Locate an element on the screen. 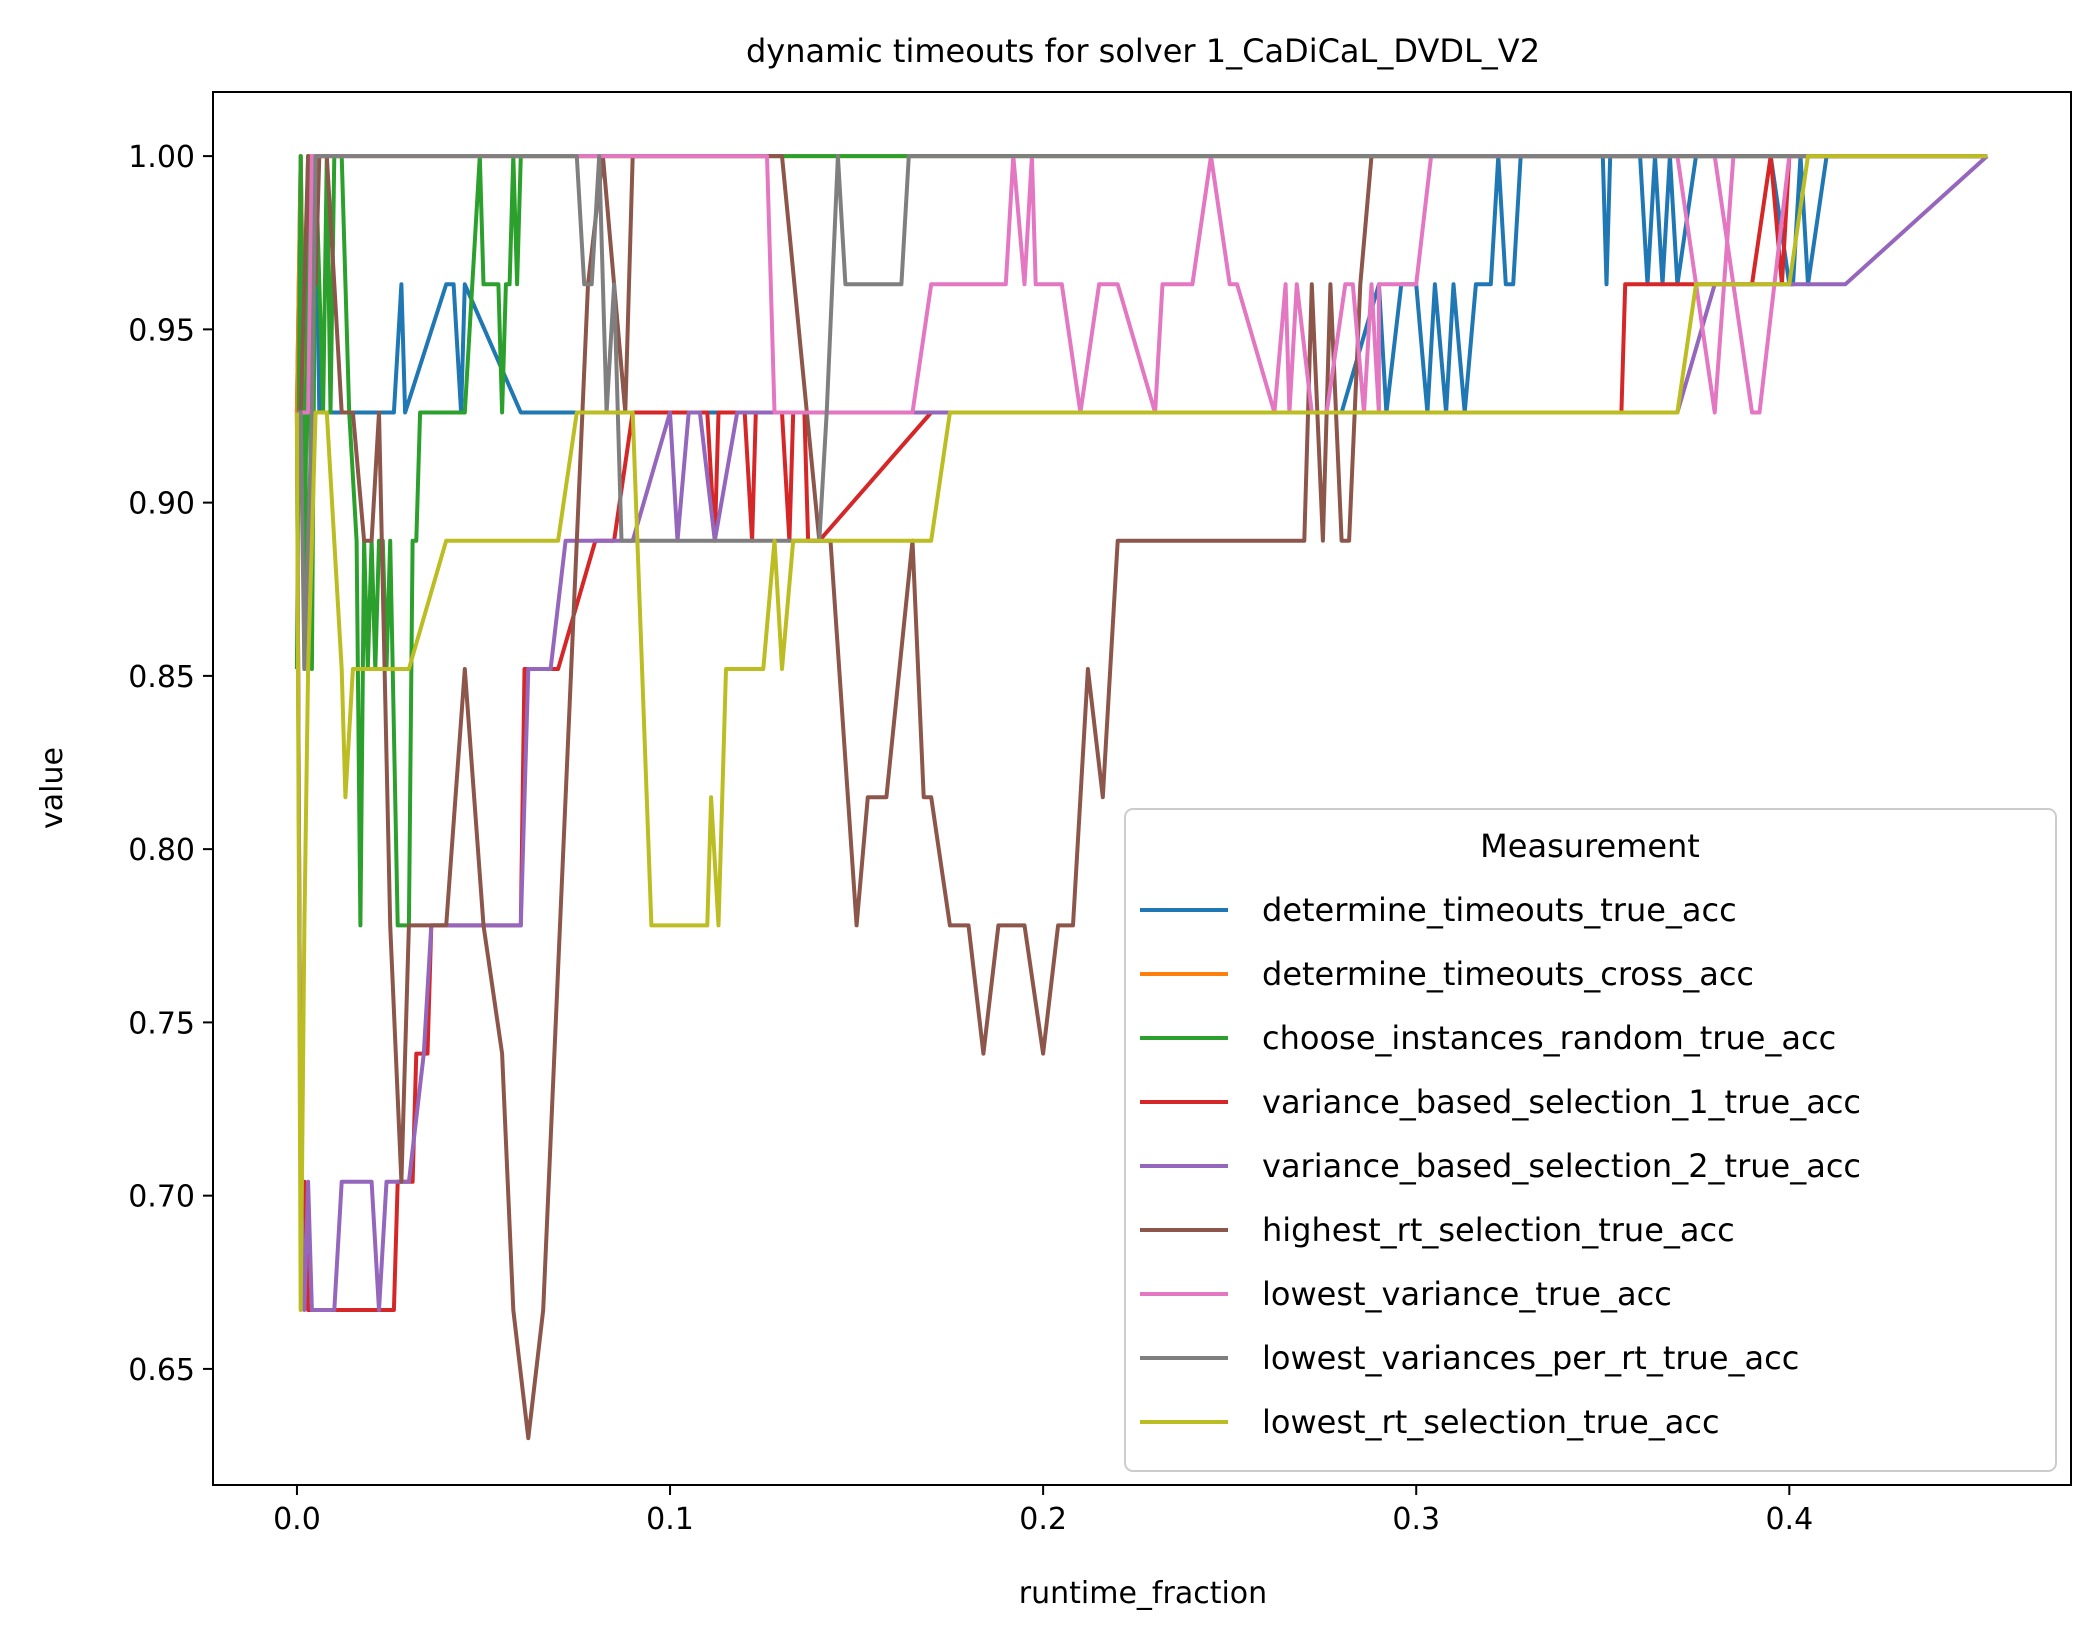  legend-entry-label: highest_rt_selection_true_acc is located at coordinates (1498, 1230).